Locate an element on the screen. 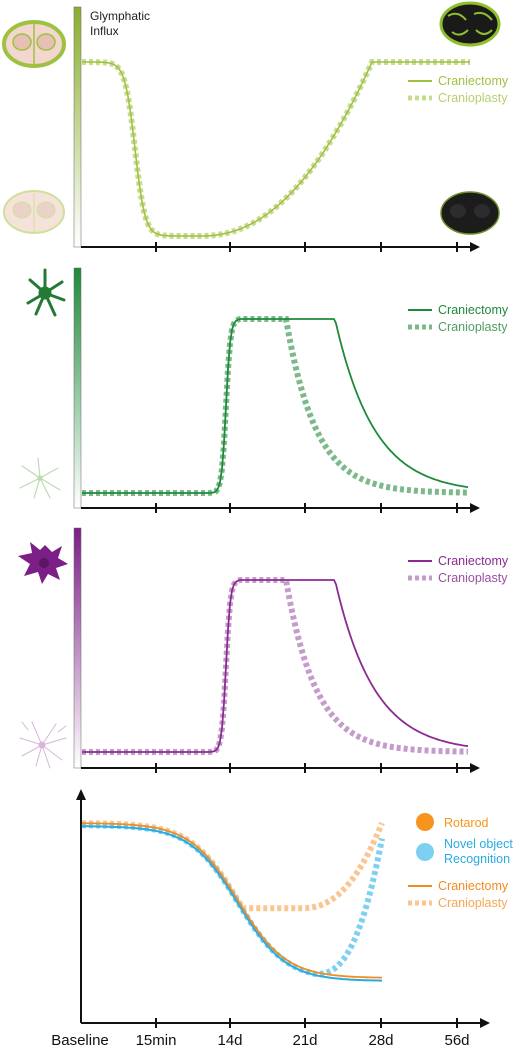 This screenshot has width=527, height=1050. x-tick-label: 14d is located at coordinates (229, 1040).